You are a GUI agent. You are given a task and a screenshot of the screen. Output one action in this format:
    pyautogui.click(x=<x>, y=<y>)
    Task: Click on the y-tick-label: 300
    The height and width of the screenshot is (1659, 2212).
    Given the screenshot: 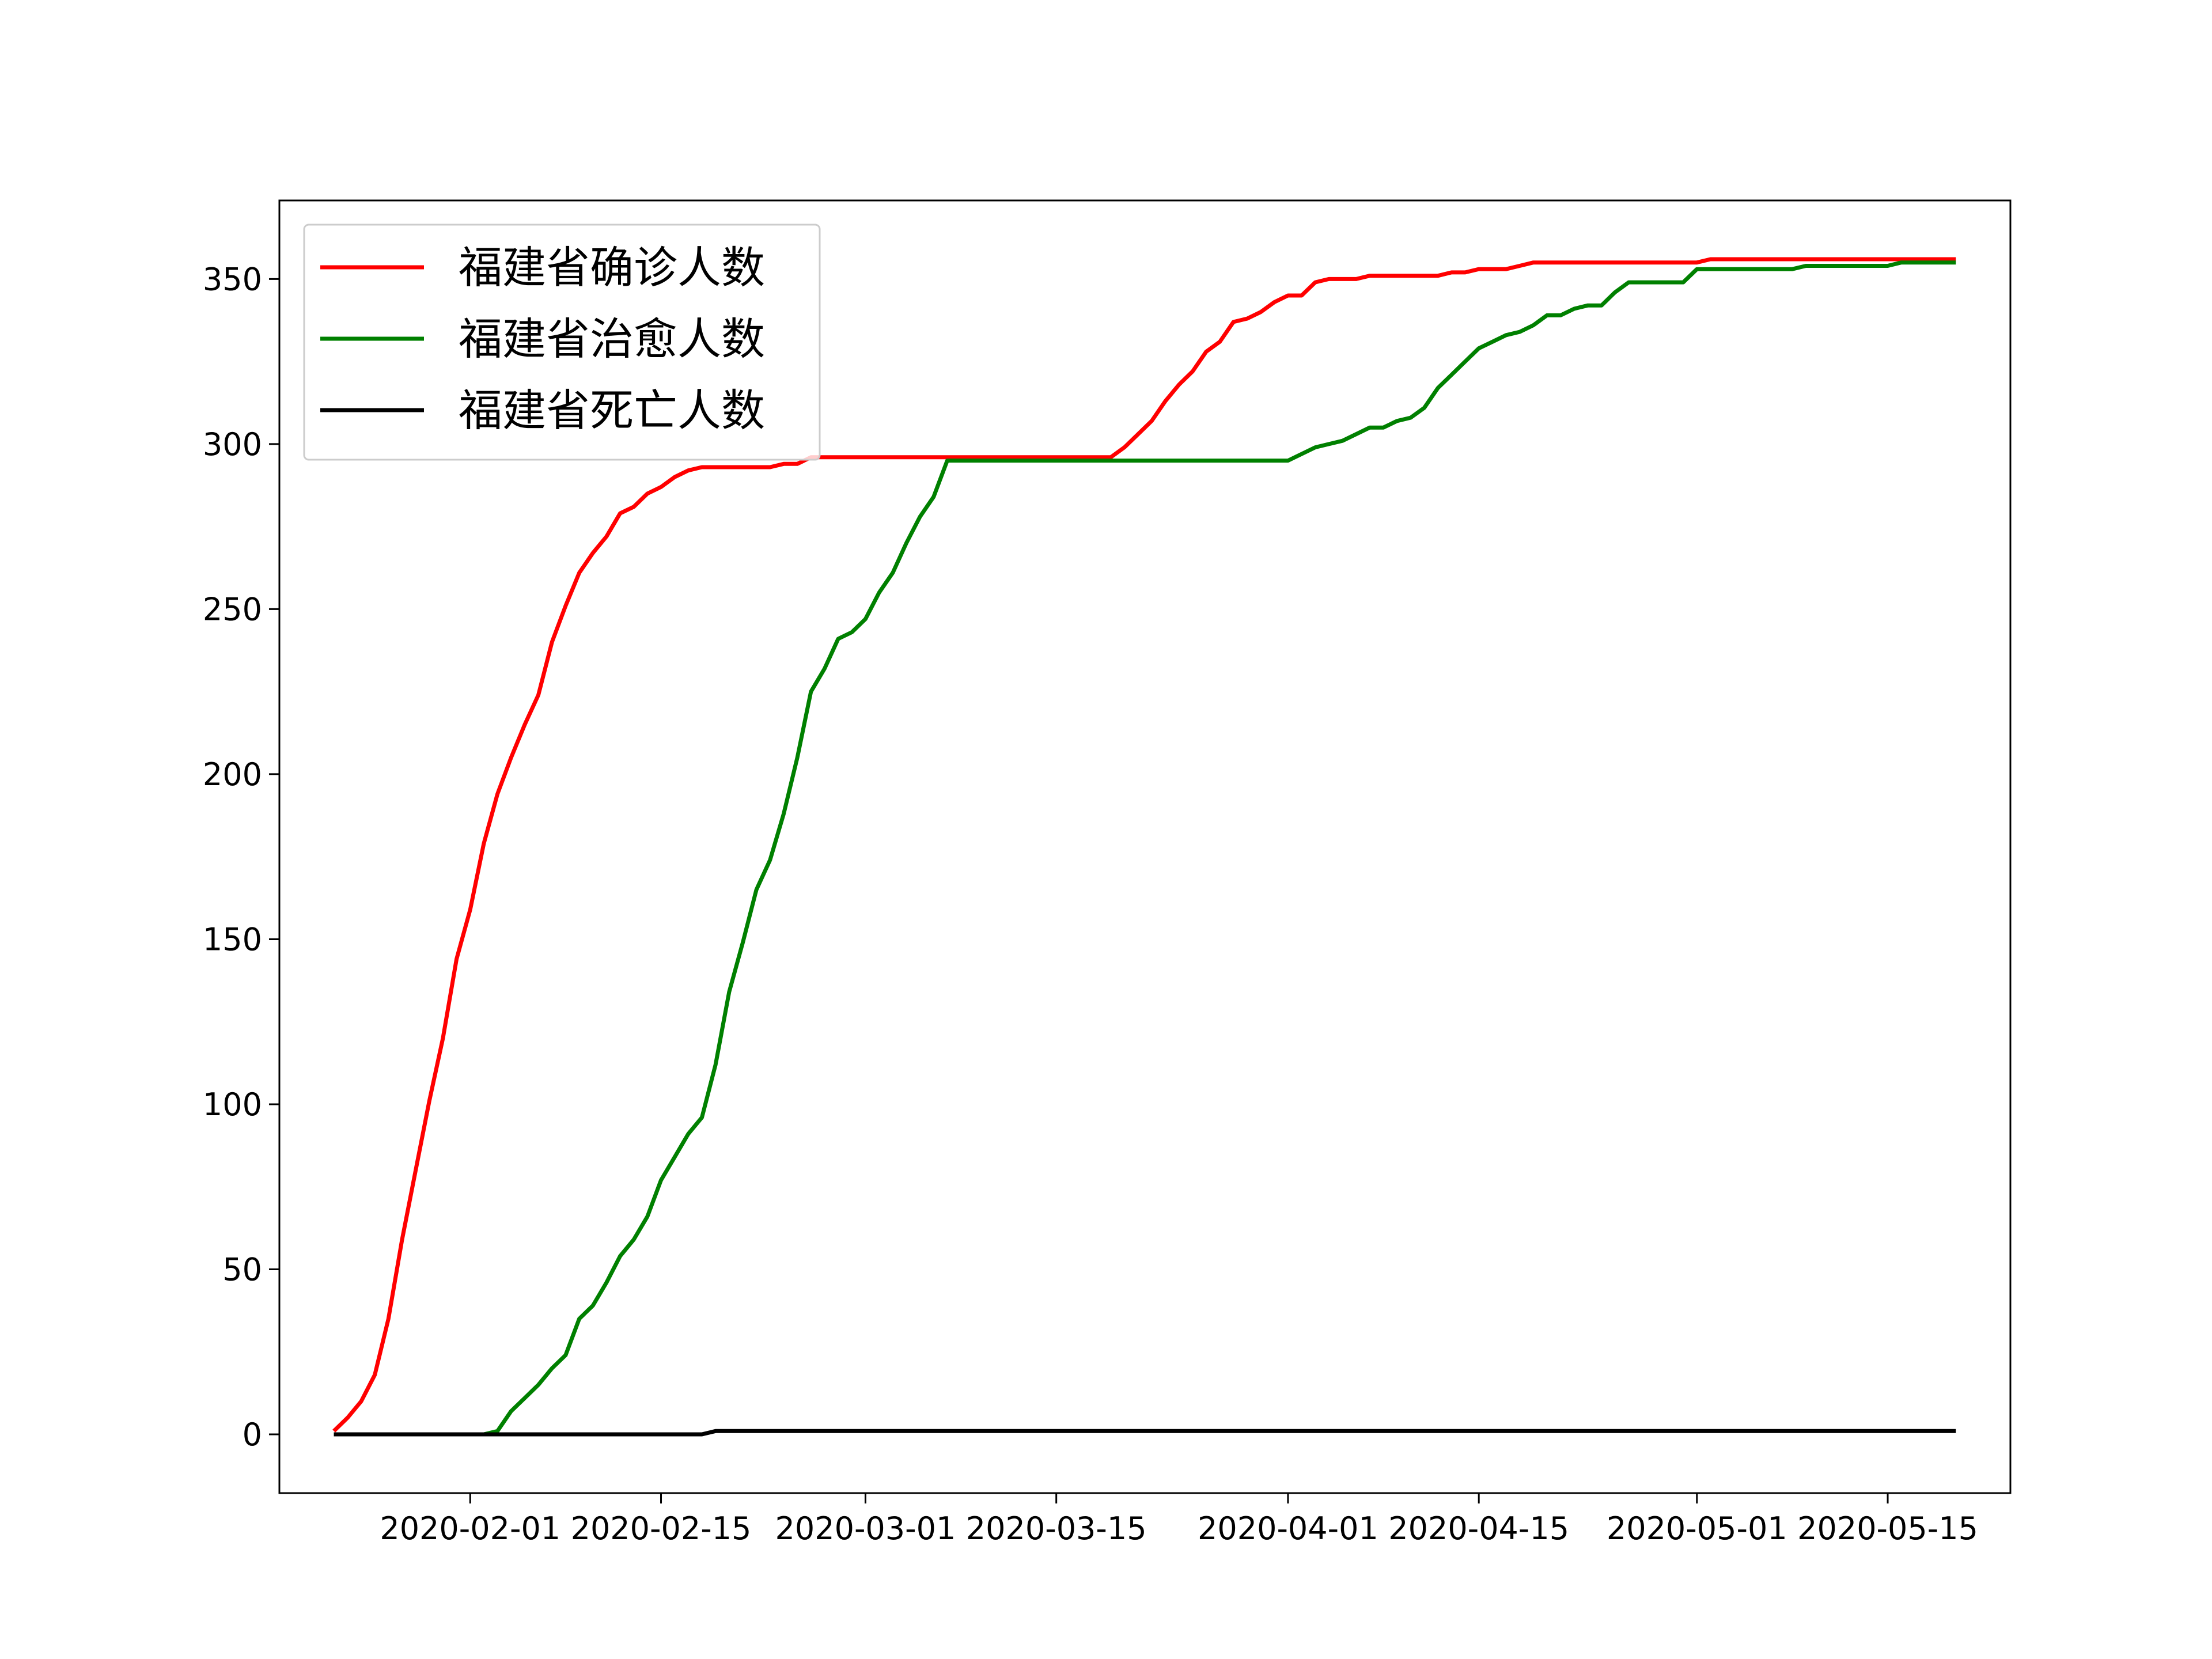 What is the action you would take?
    pyautogui.click(x=232, y=444)
    